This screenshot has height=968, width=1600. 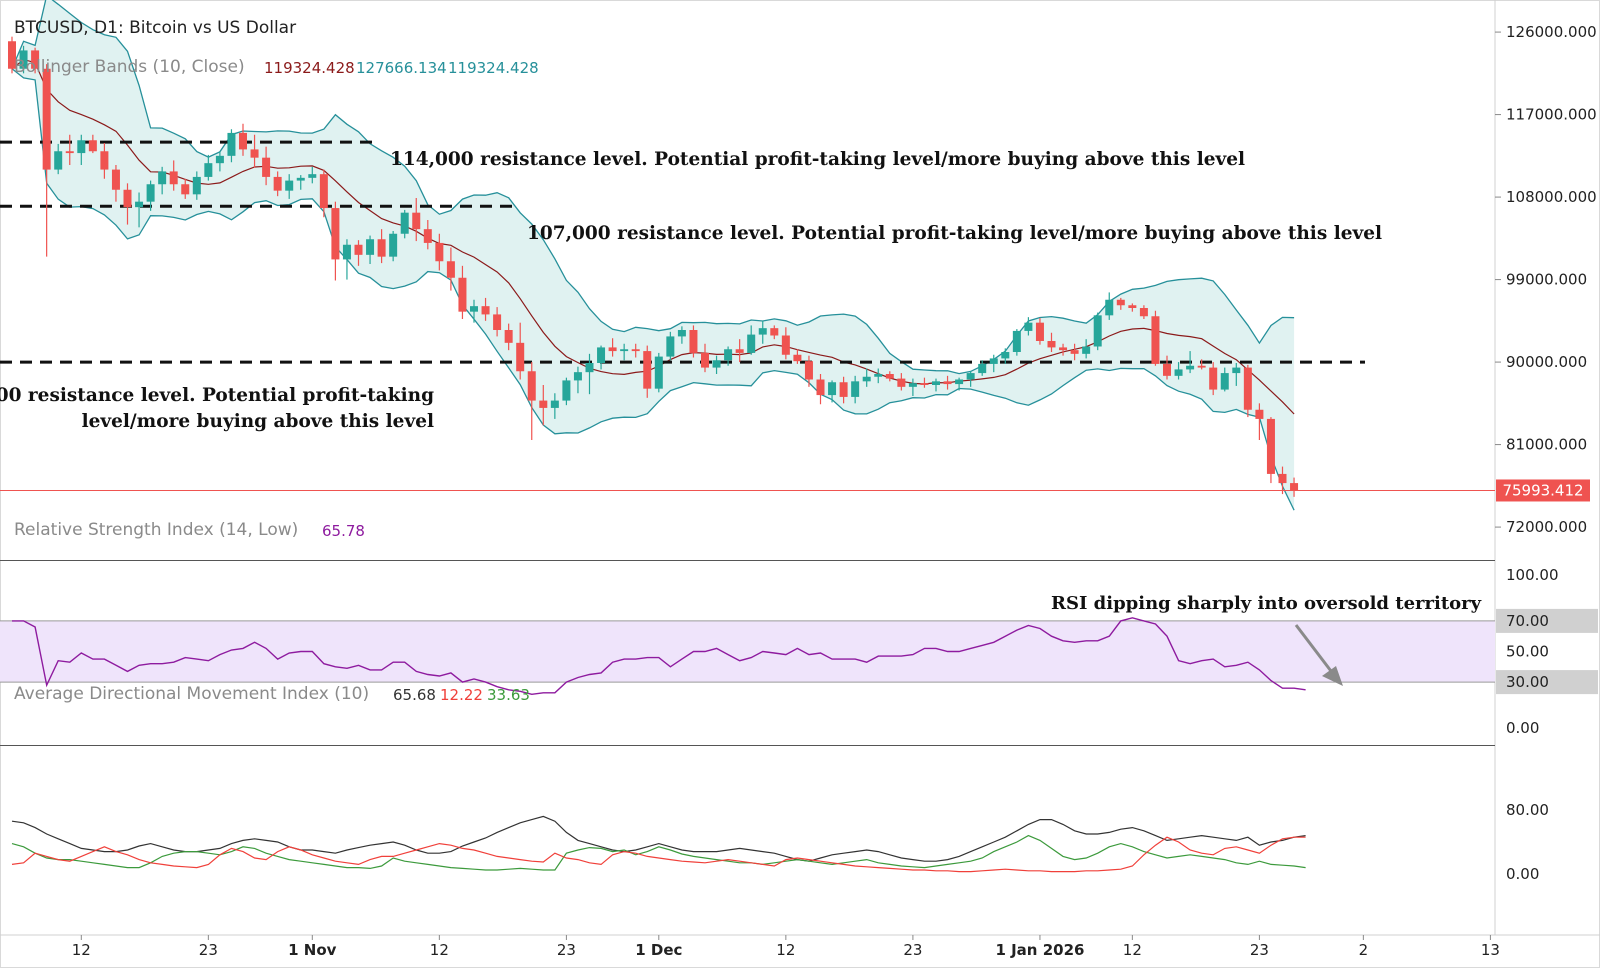 I want to click on price-tick-label: 72000.000, so click(x=1546, y=527).